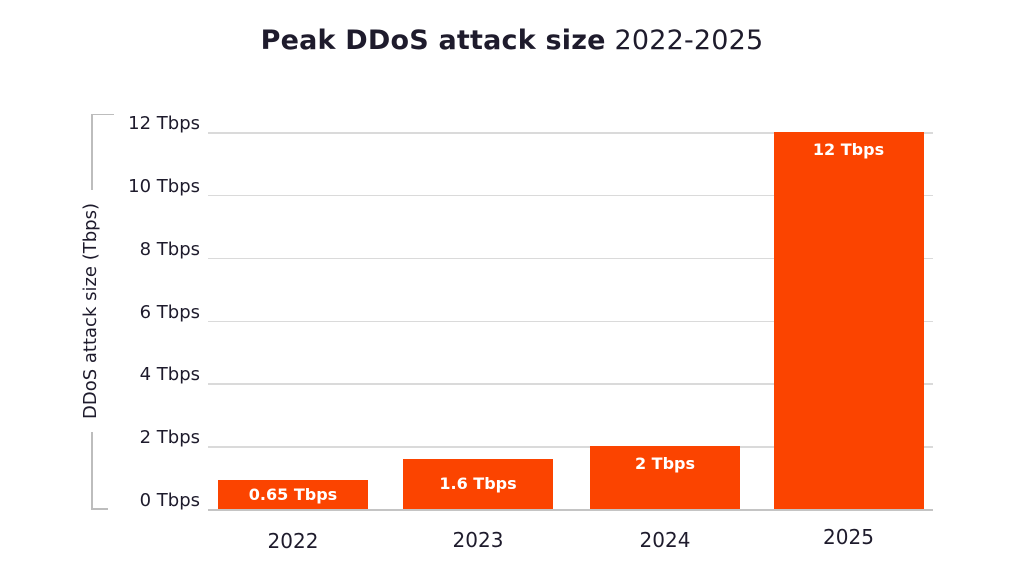 The height and width of the screenshot is (576, 1024). I want to click on y-tick-label: 2 Tbps, so click(169, 438).